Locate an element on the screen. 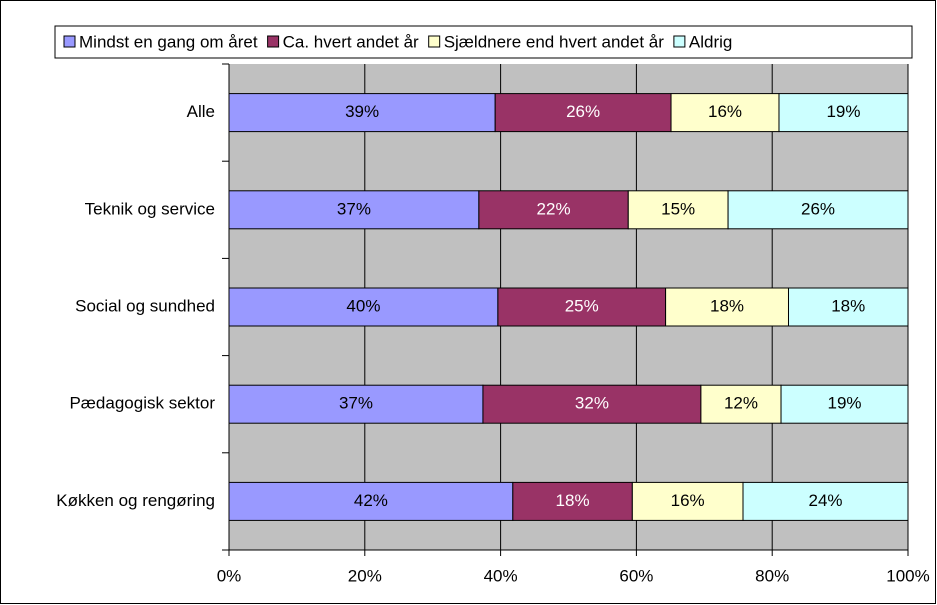 Image resolution: width=937 pixels, height=605 pixels. x-tick-label: 20% is located at coordinates (365, 575).